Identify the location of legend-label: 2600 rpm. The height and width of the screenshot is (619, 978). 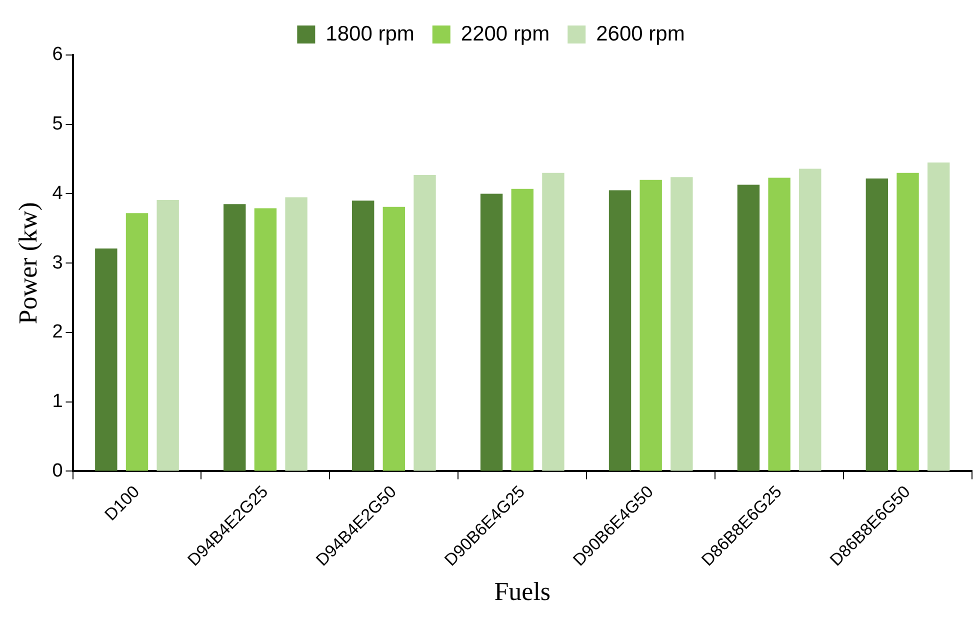
(640, 34).